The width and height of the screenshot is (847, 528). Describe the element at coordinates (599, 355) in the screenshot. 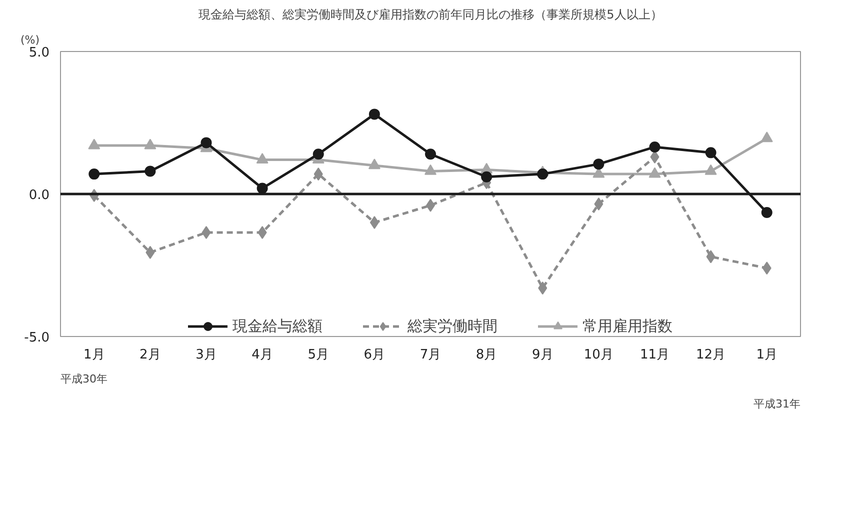

I see `x-tick-label: 10月` at that location.